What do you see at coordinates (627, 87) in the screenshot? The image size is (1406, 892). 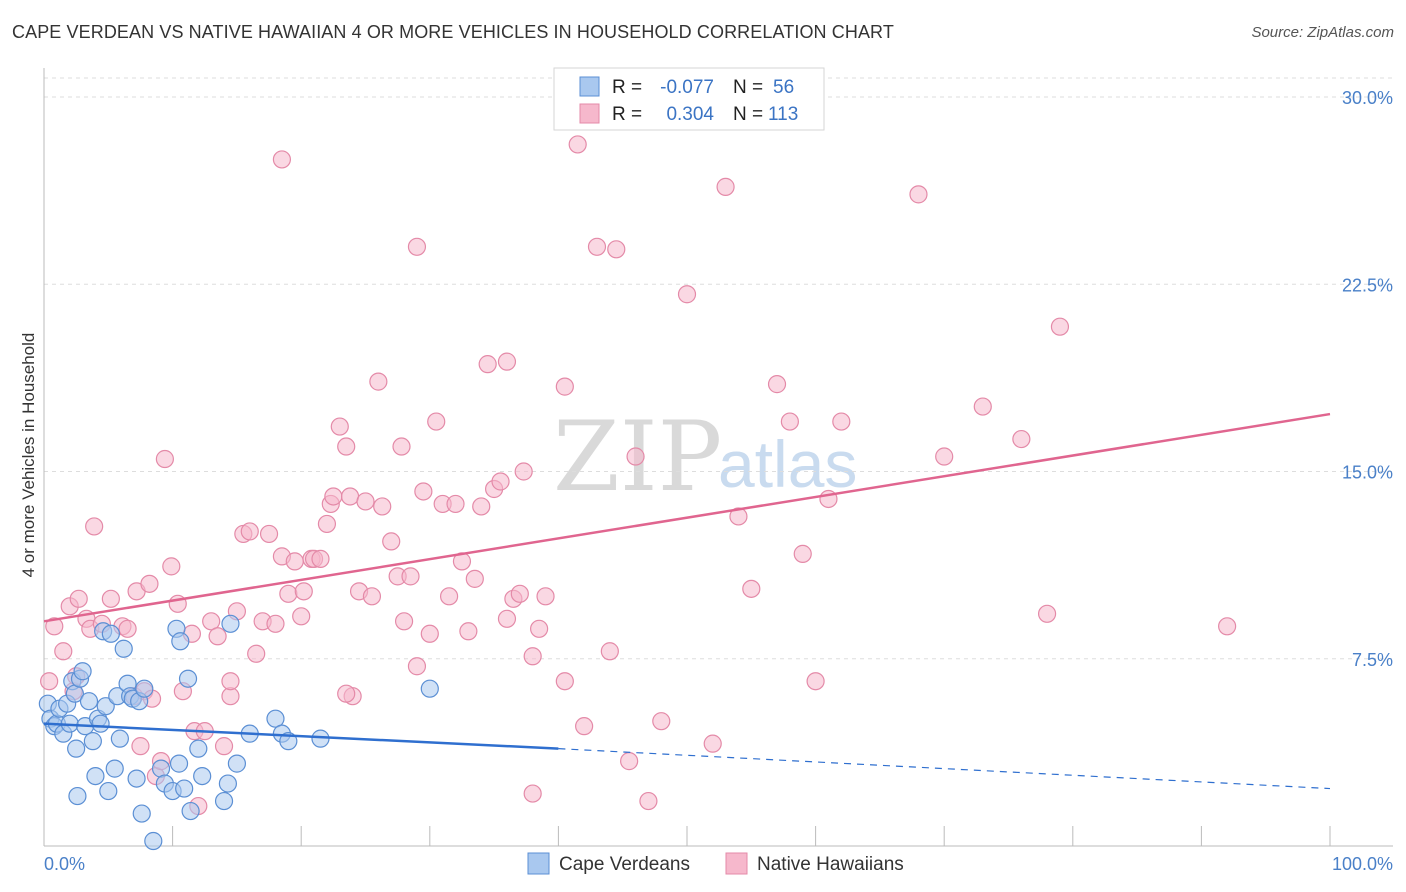 I see `legend-r-label-1: R =` at bounding box center [627, 87].